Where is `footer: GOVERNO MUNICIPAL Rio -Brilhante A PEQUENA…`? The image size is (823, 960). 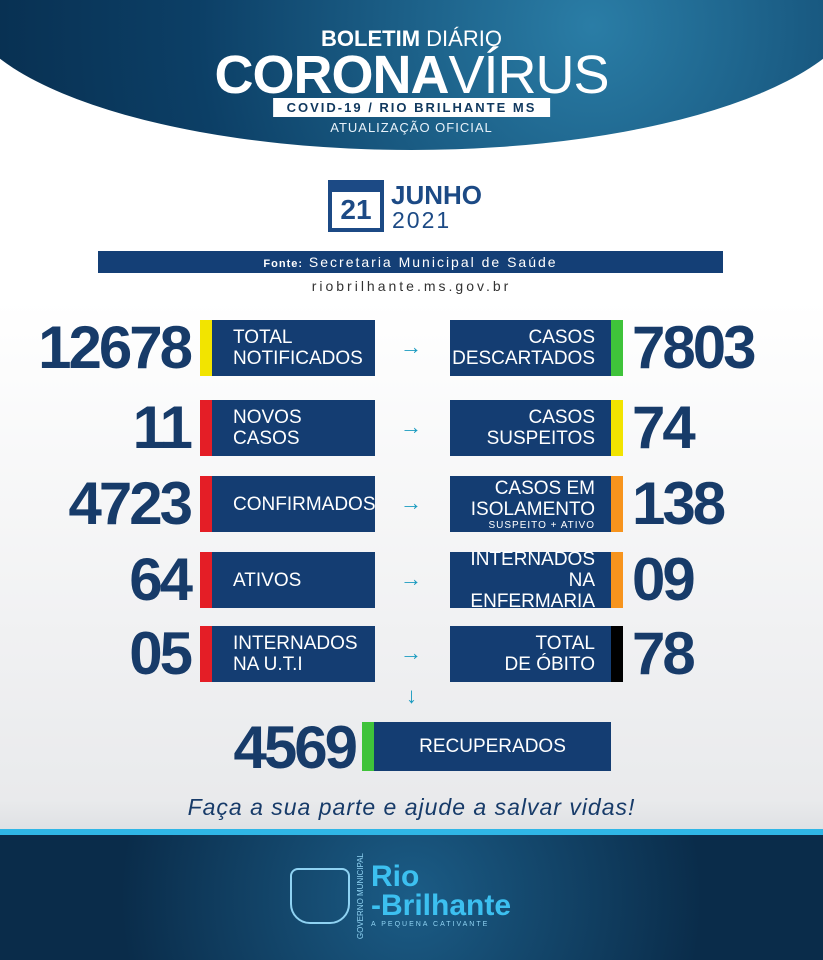
footer: GOVERNO MUNICIPAL Rio -Brilhante A PEQUENA… is located at coordinates (411, 894).